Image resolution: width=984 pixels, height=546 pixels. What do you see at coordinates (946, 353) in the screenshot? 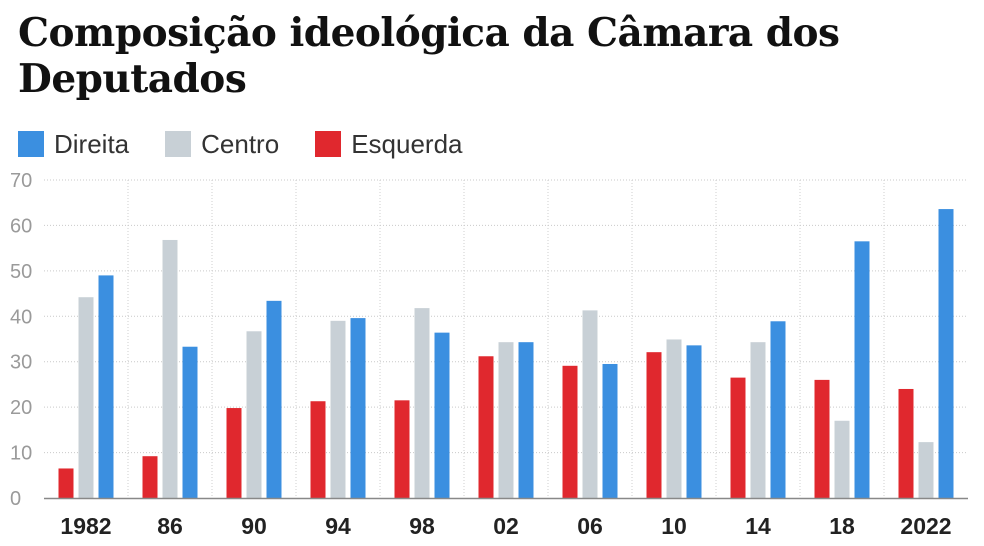
I see `bar-direita-2022` at bounding box center [946, 353].